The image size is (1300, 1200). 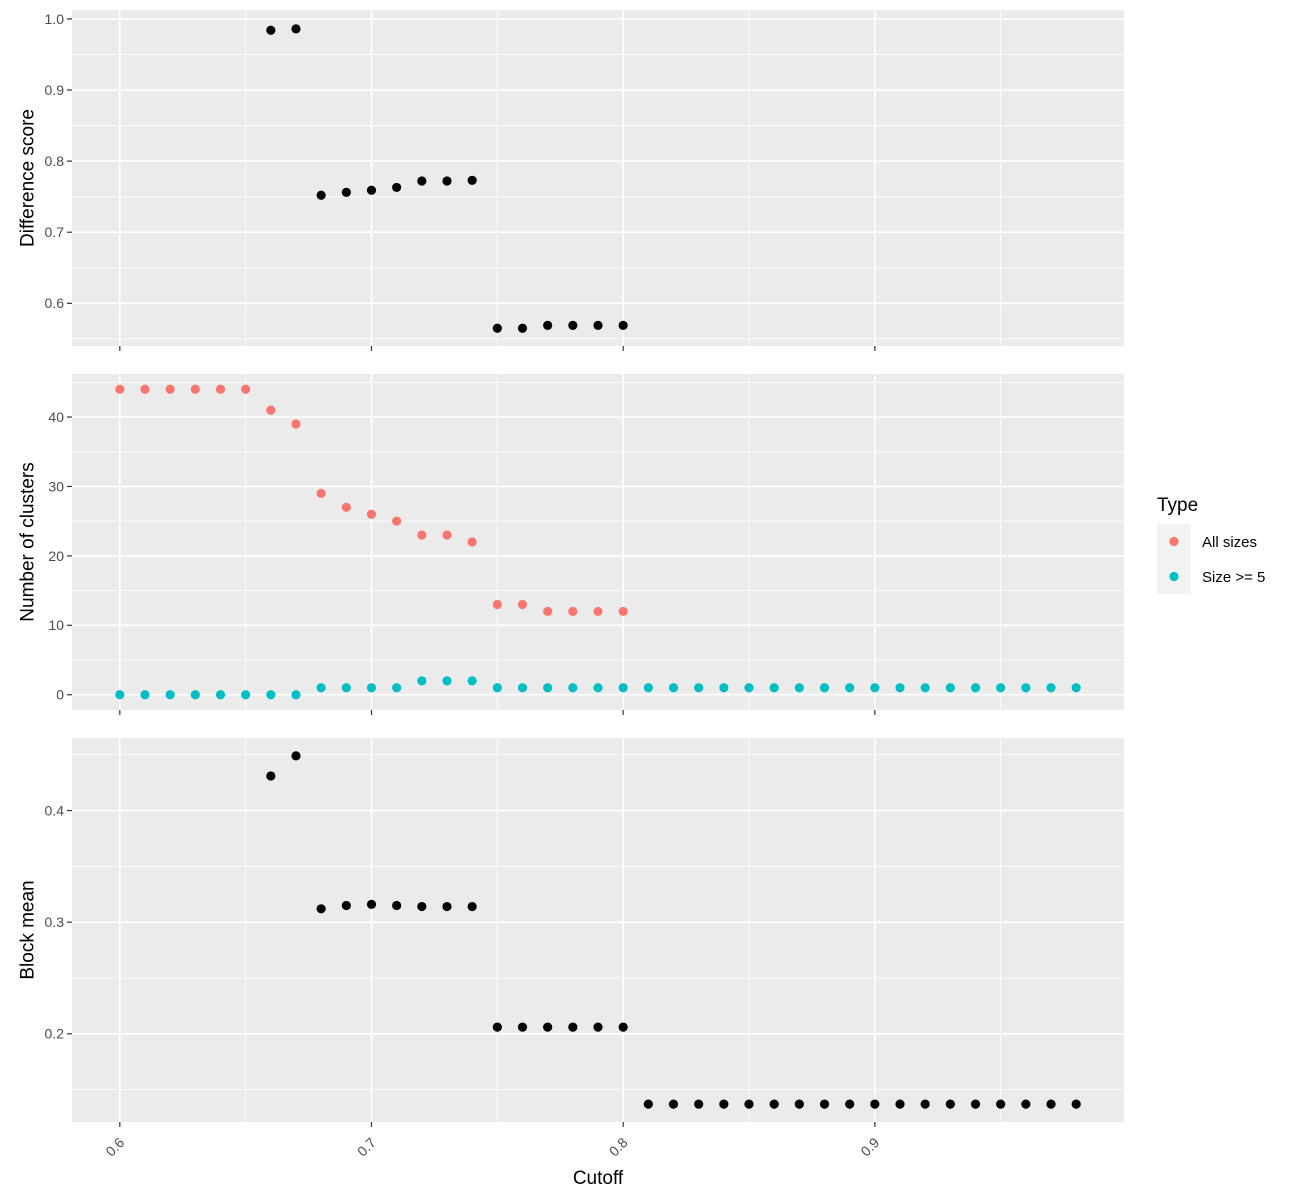 I want to click on legend-item: Size >= 5, so click(x=1211, y=576).